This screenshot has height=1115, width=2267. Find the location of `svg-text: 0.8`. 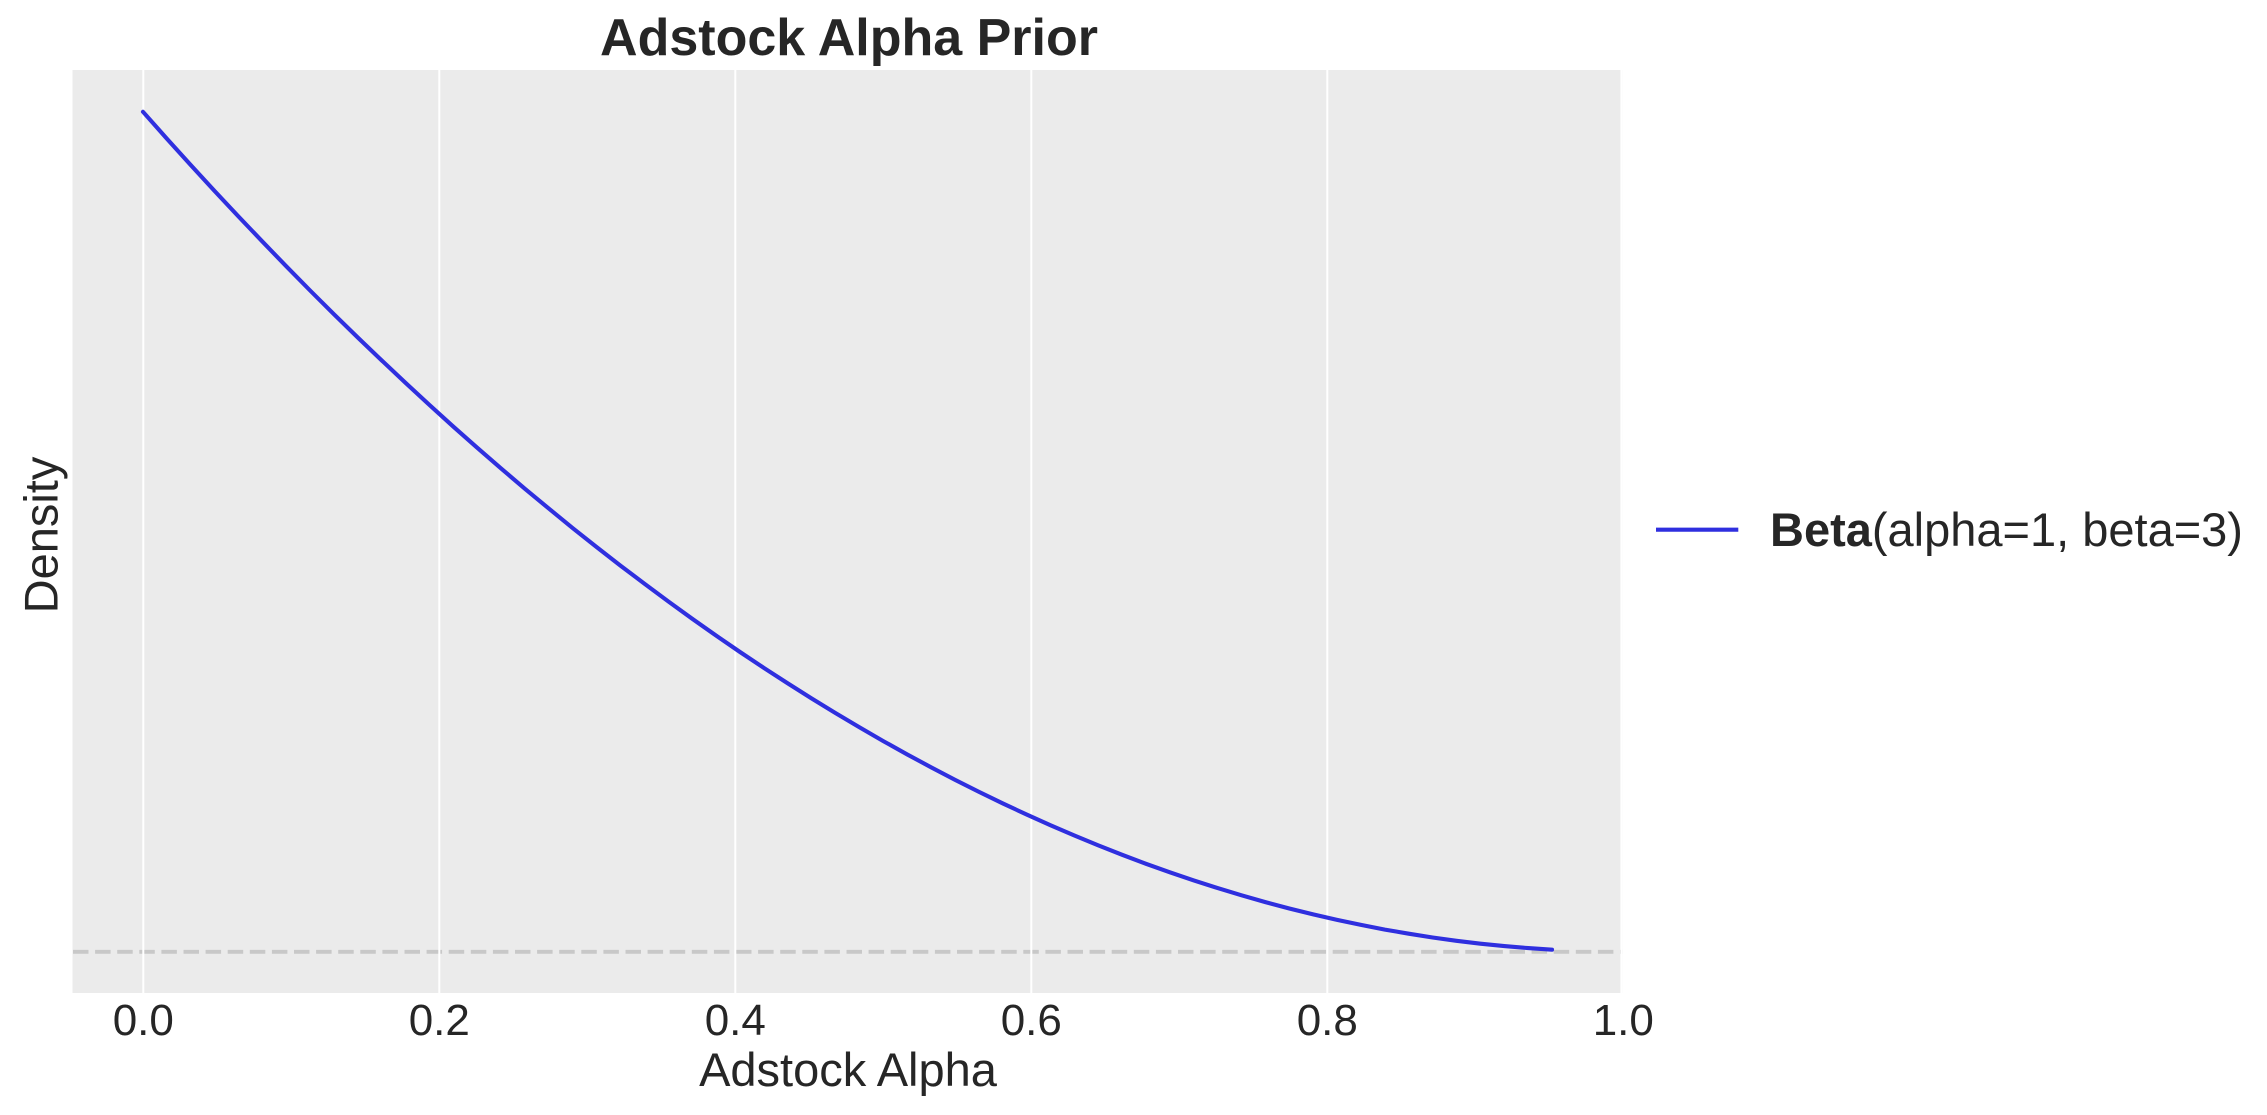

svg-text: 0.8 is located at coordinates (1327, 1020).